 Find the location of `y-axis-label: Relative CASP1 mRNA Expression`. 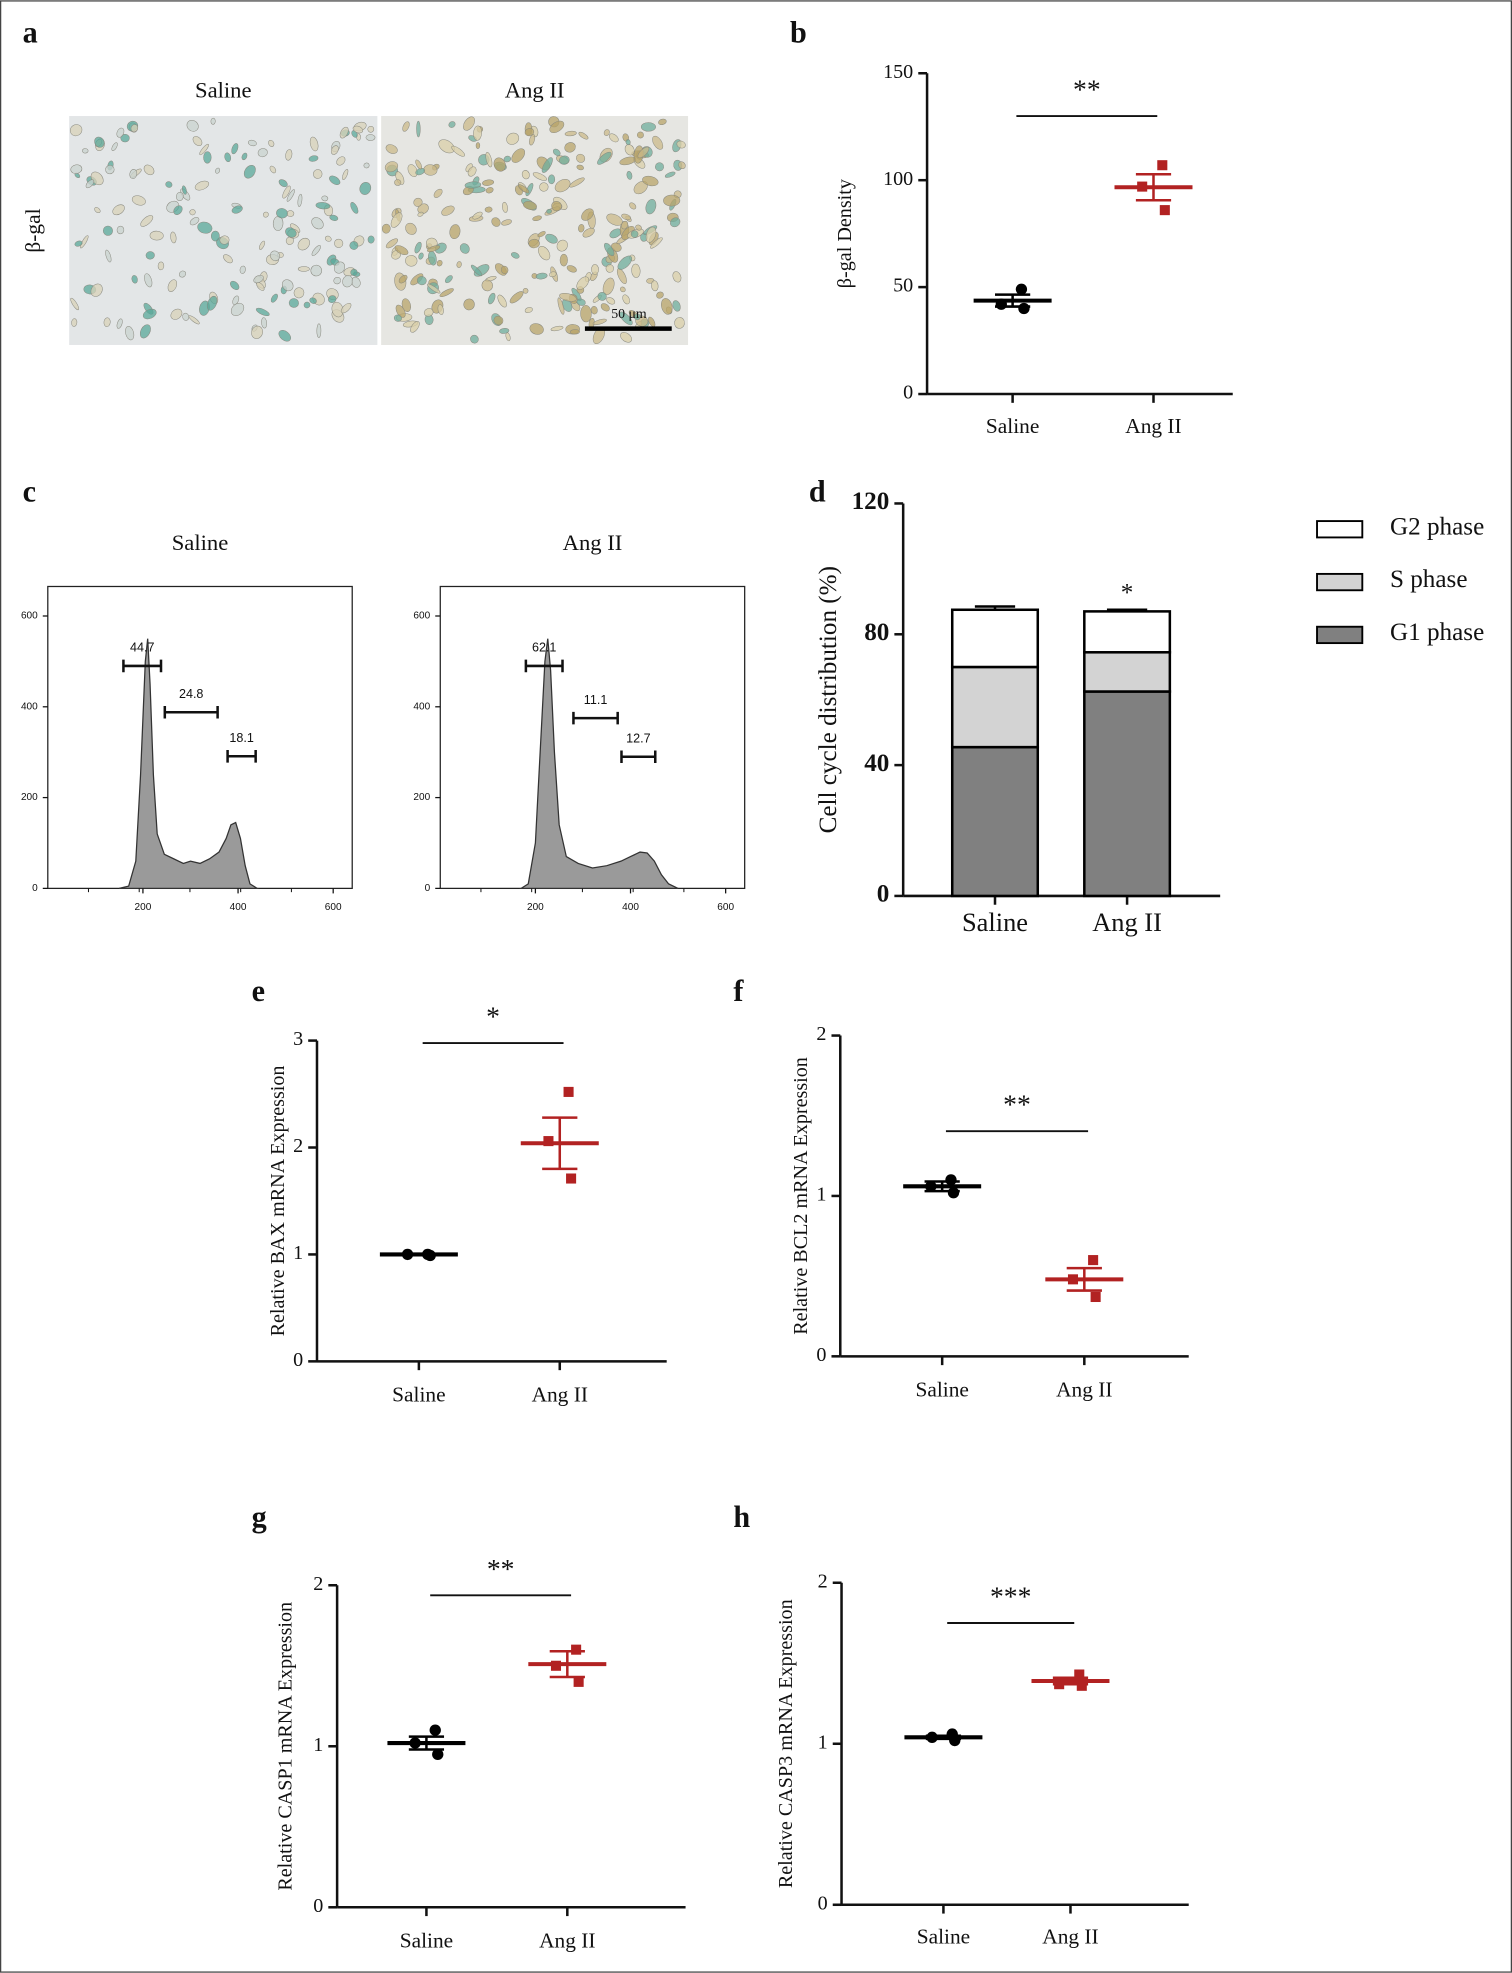

y-axis-label: Relative CASP1 mRNA Expression is located at coordinates (285, 1746).